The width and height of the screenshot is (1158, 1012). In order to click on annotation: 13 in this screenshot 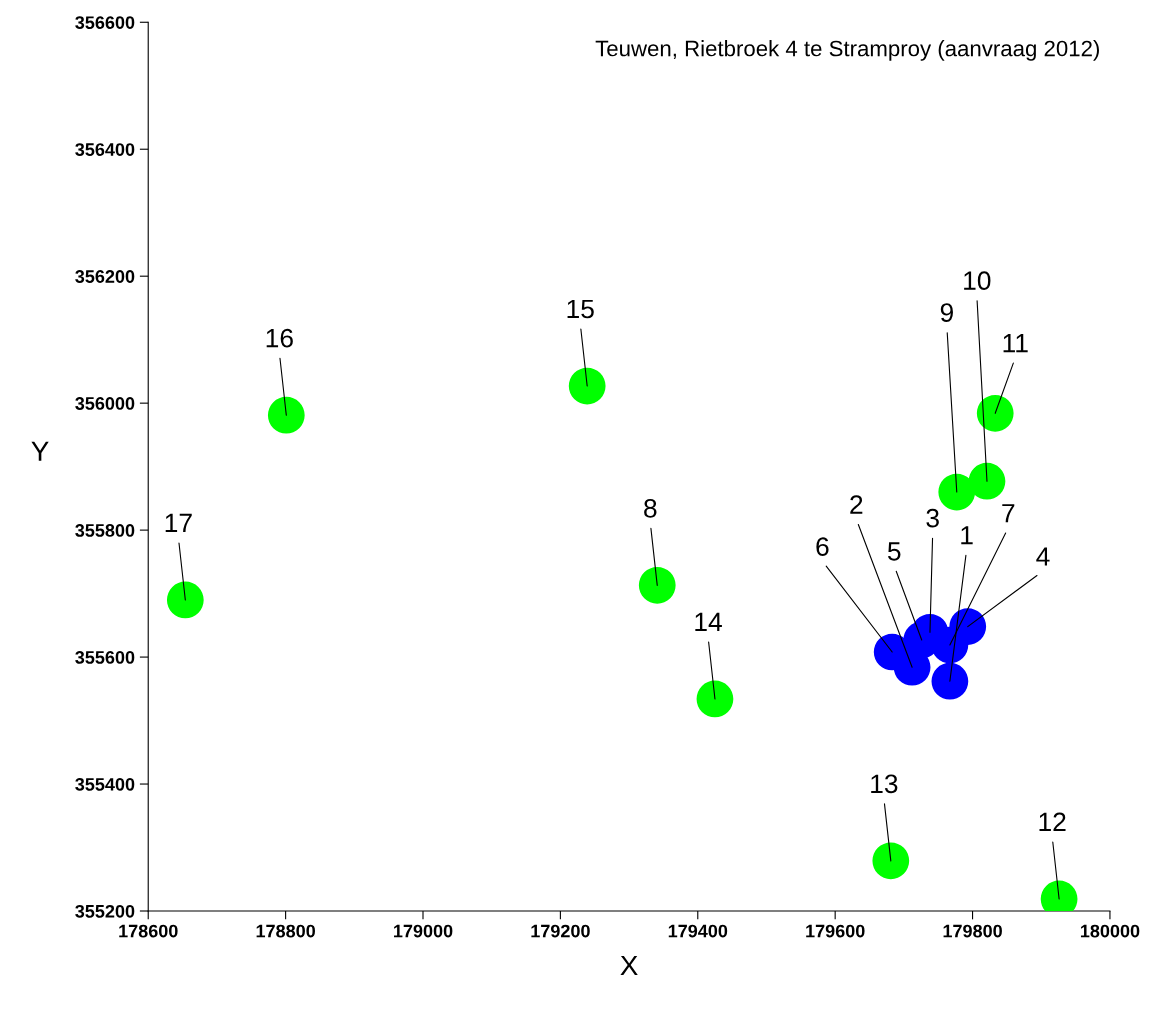, I will do `click(884, 784)`.